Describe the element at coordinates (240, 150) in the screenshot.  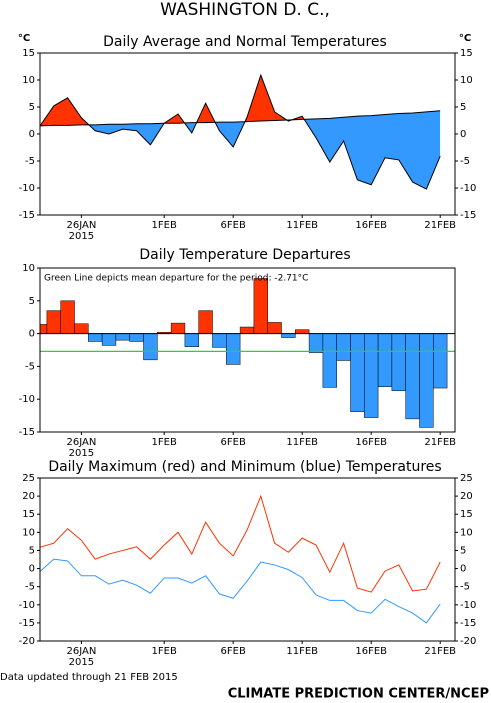
I see `departure-fill` at that location.